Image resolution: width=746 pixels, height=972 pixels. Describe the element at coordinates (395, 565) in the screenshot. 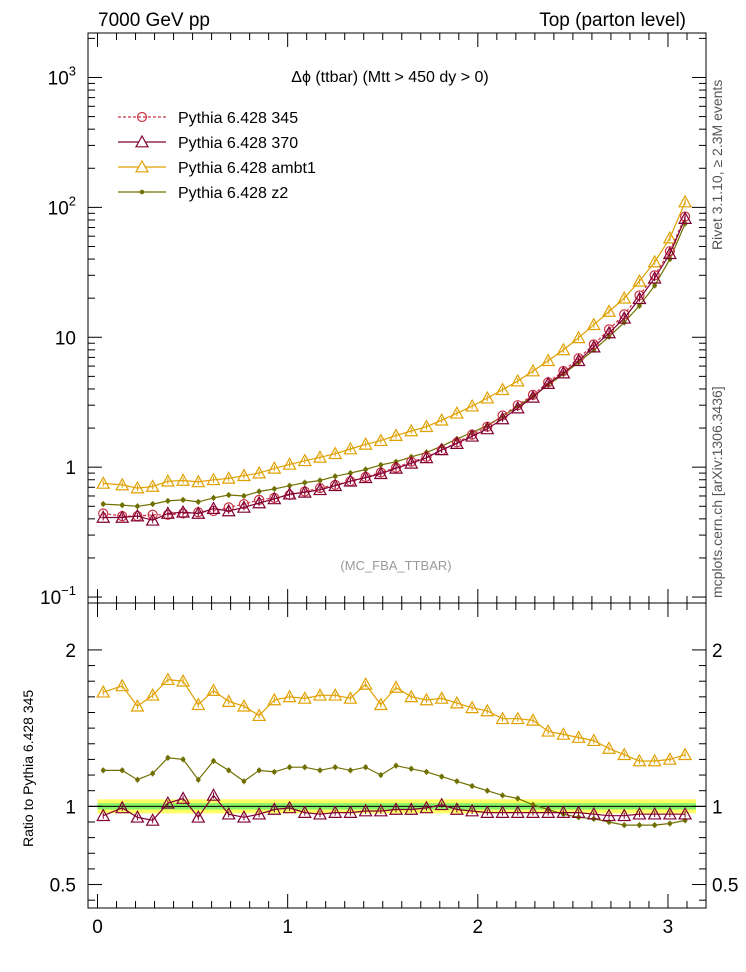

I see `analysis-label: (MC_FBA_TTBAR)` at that location.